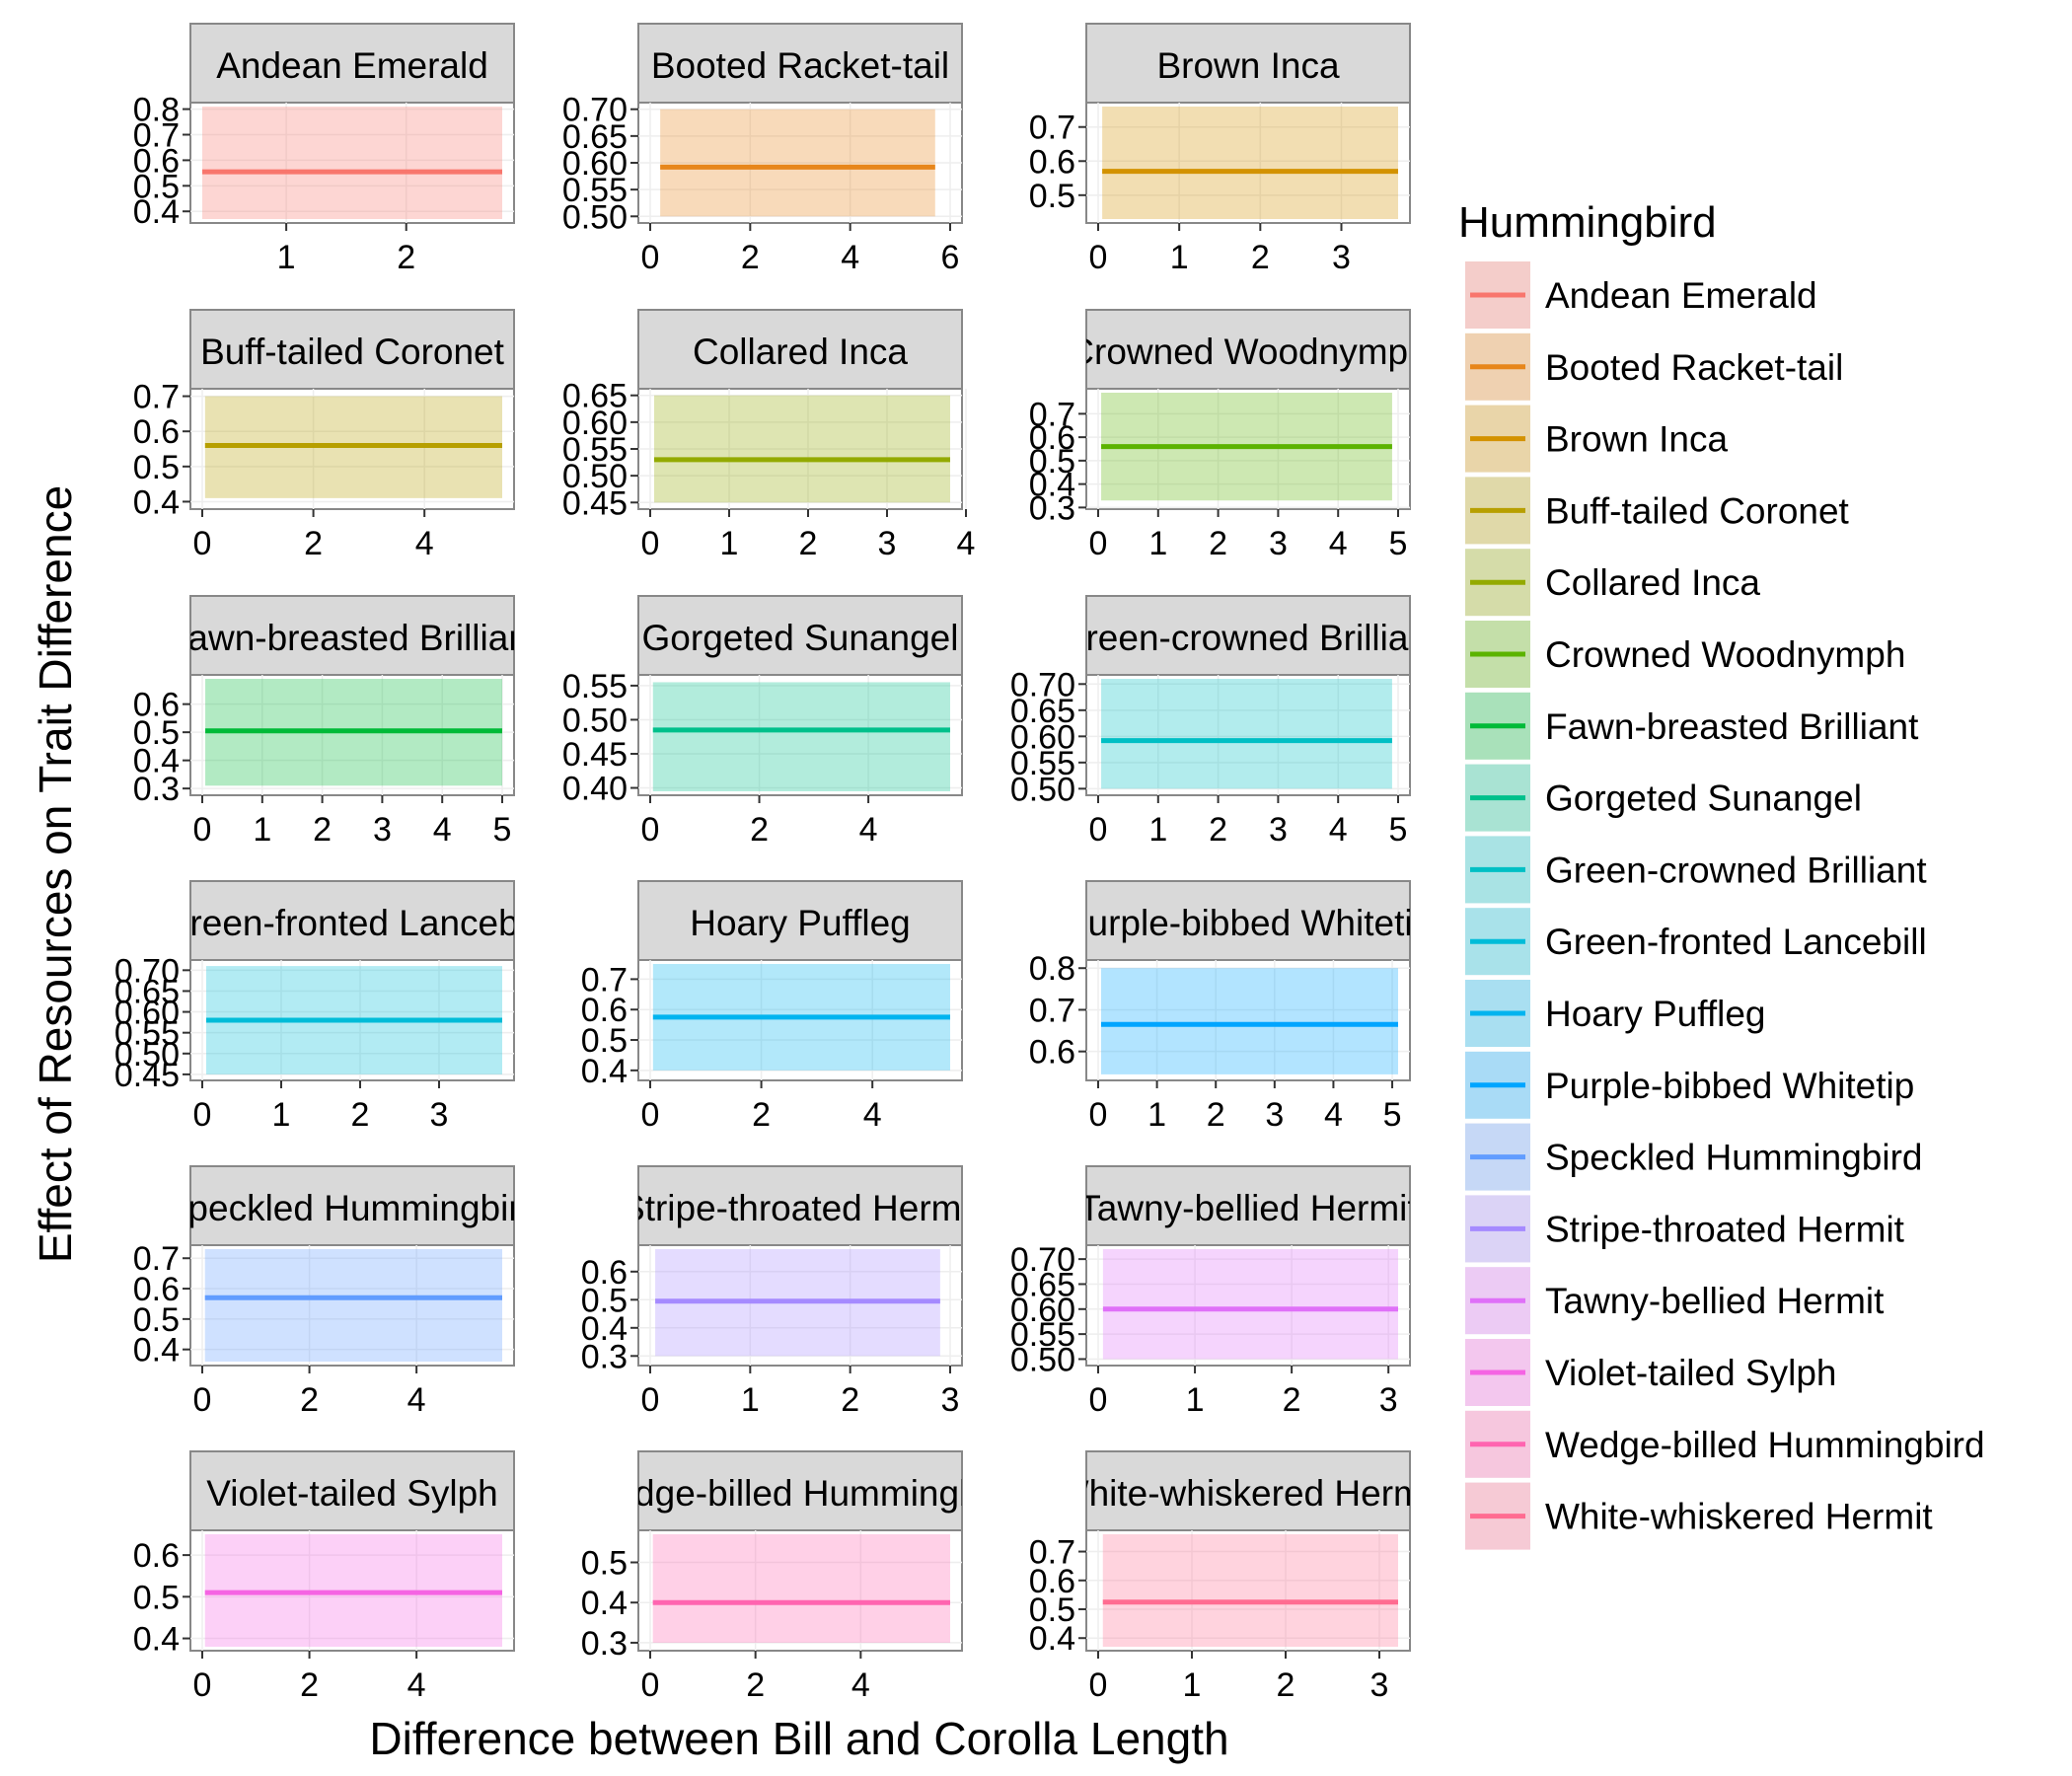 Image resolution: width=2072 pixels, height=1776 pixels. What do you see at coordinates (1052, 969) in the screenshot?
I see `y-tick-label: 0.8` at bounding box center [1052, 969].